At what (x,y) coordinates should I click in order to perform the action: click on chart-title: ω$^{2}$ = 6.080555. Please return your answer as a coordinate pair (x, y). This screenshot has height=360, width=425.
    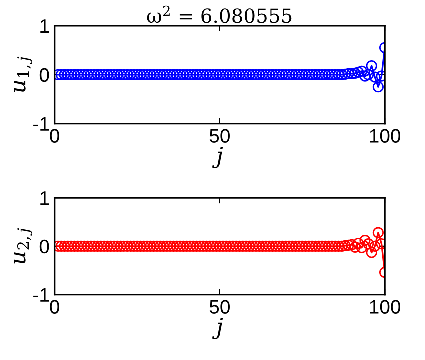
    Looking at the image, I should click on (219, 15).